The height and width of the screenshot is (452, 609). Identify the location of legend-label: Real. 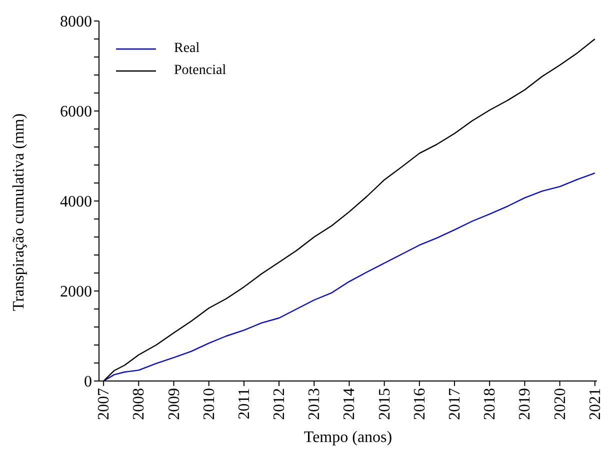
(187, 49).